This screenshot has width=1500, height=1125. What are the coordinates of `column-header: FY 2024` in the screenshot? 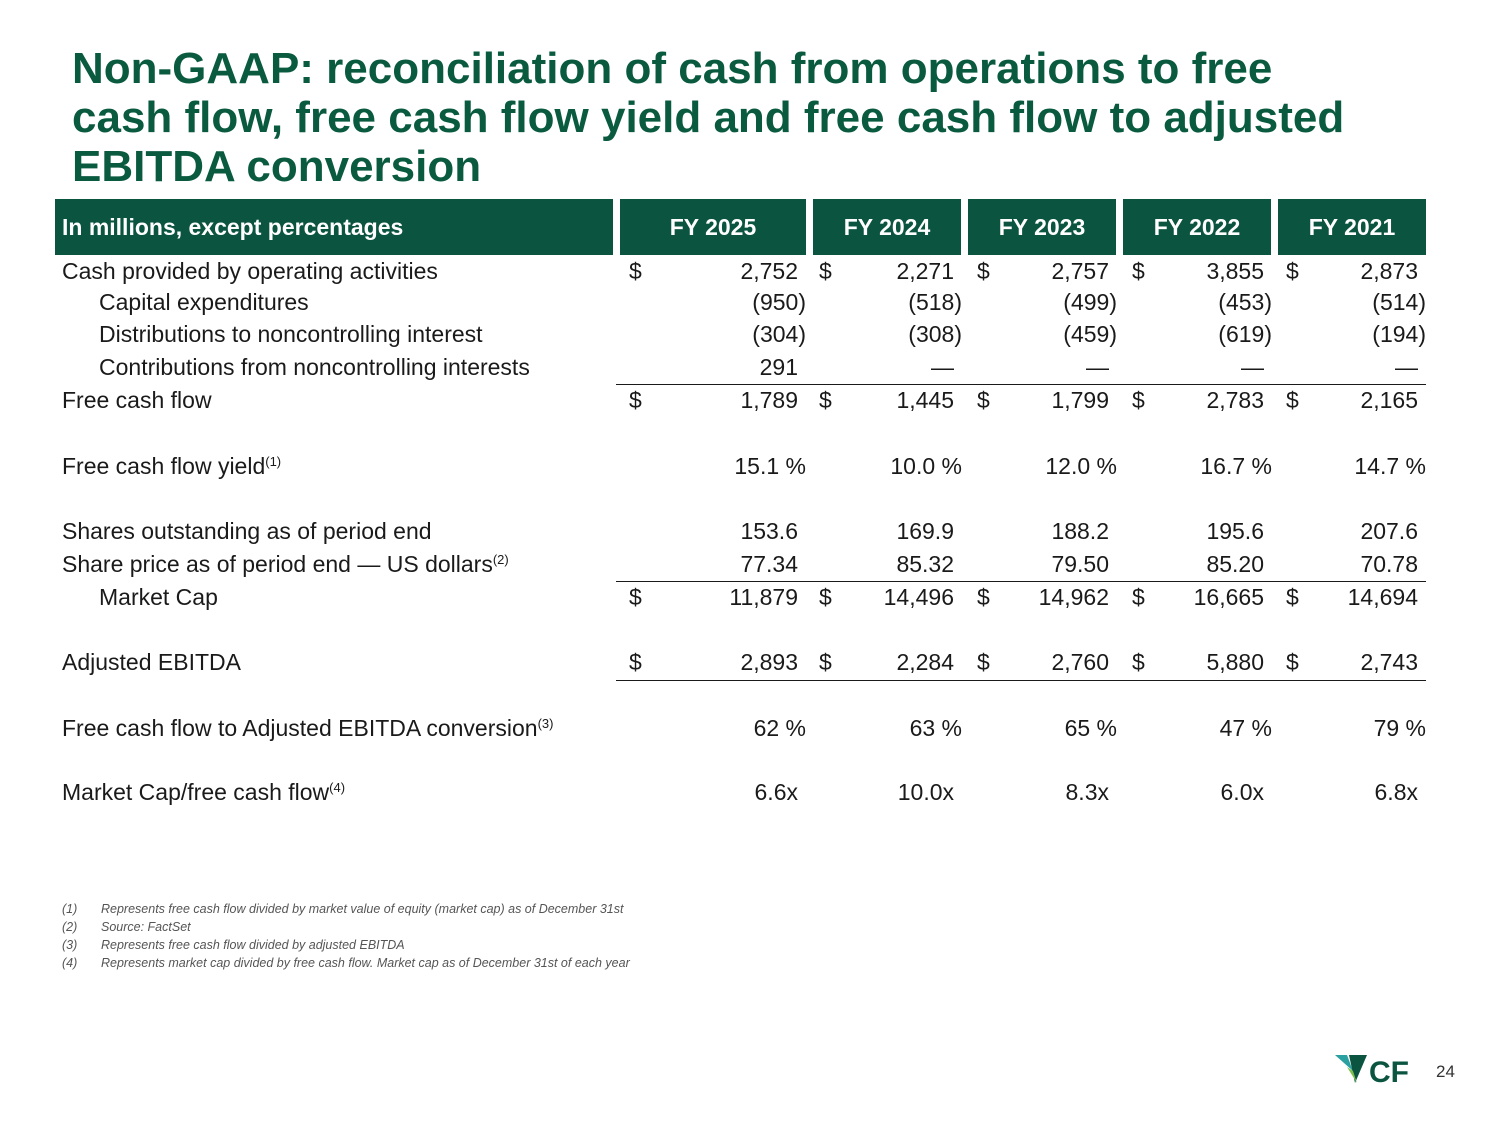 It's located at (887, 227).